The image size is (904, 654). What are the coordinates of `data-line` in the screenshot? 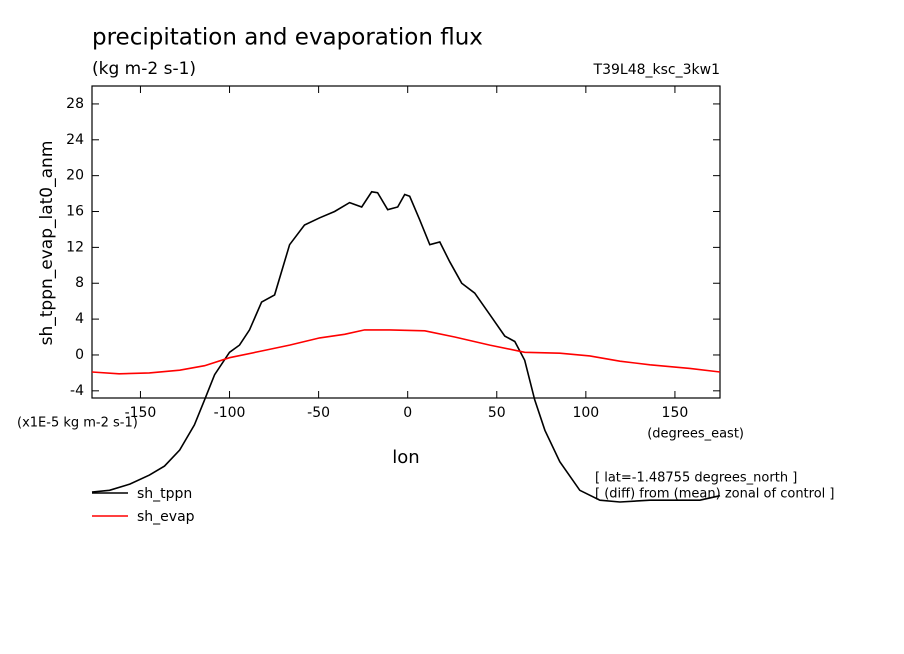 It's located at (406, 352).